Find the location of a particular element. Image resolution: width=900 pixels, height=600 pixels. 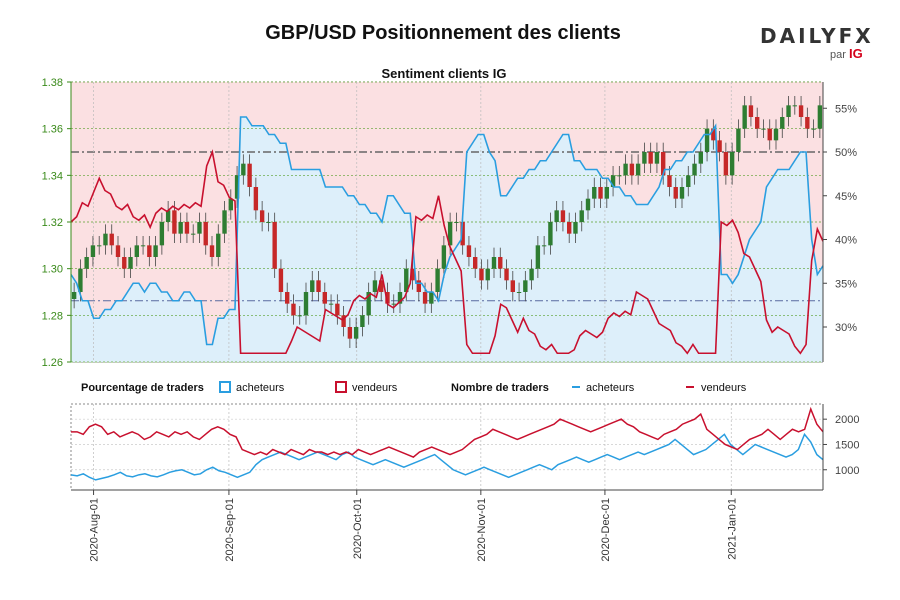

count-axis: 1000 1500 2000 is located at coordinates (840, 447).